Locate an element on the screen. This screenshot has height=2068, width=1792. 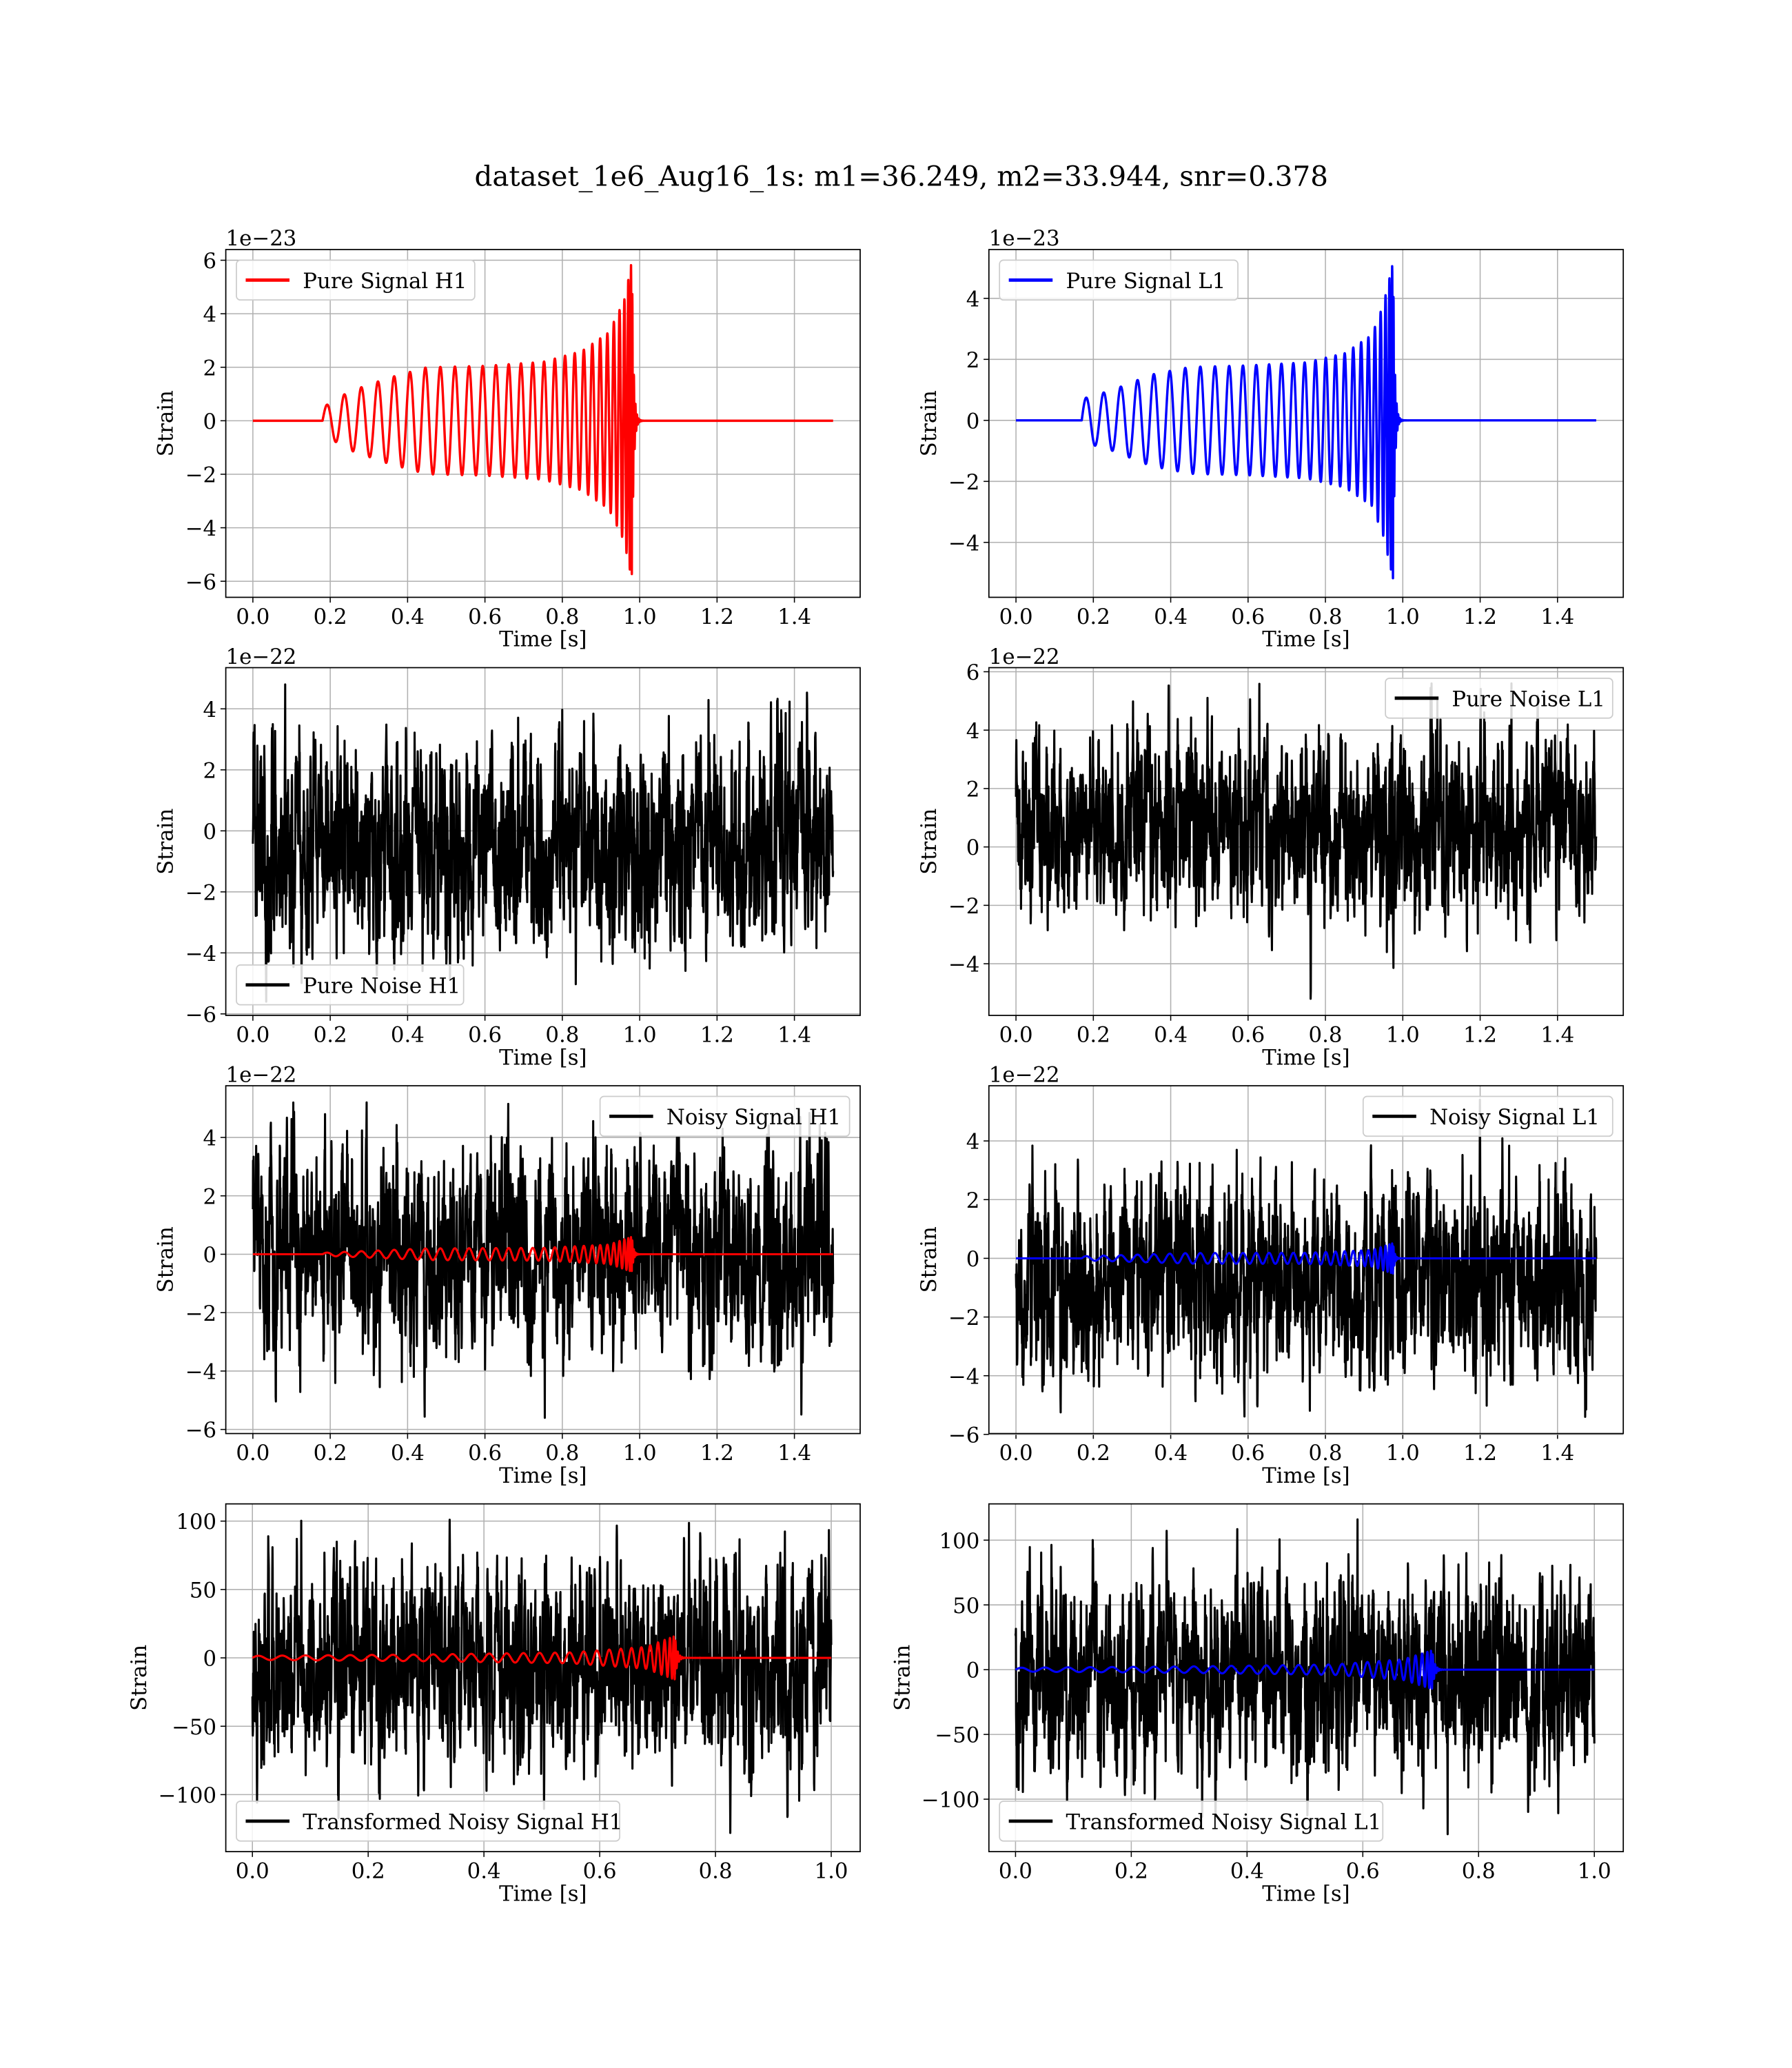
legend: Transformed Noisy Signal L1 is located at coordinates (1191, 1821).